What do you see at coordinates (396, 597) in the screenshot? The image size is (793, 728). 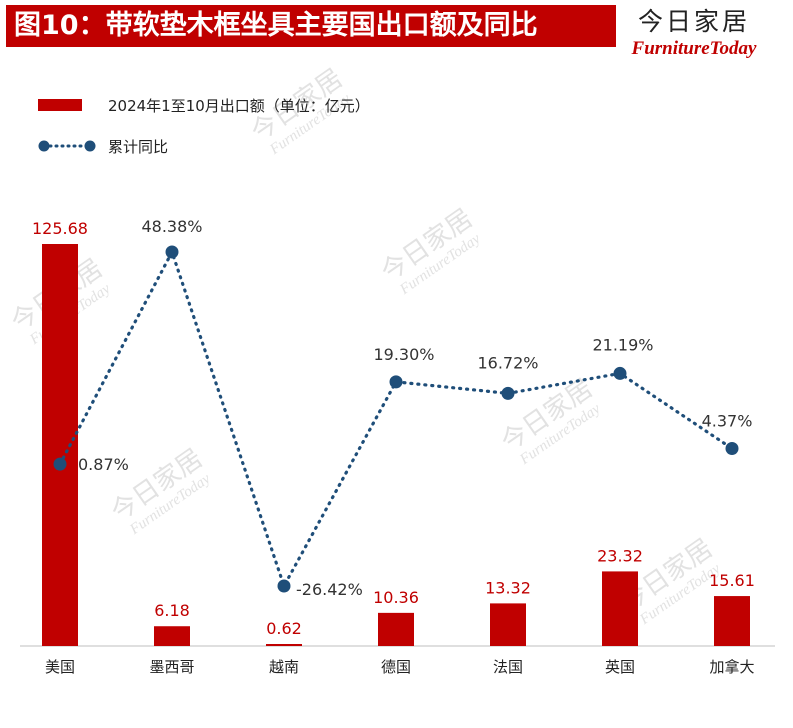 I see `bar-data-label: 10.36` at bounding box center [396, 597].